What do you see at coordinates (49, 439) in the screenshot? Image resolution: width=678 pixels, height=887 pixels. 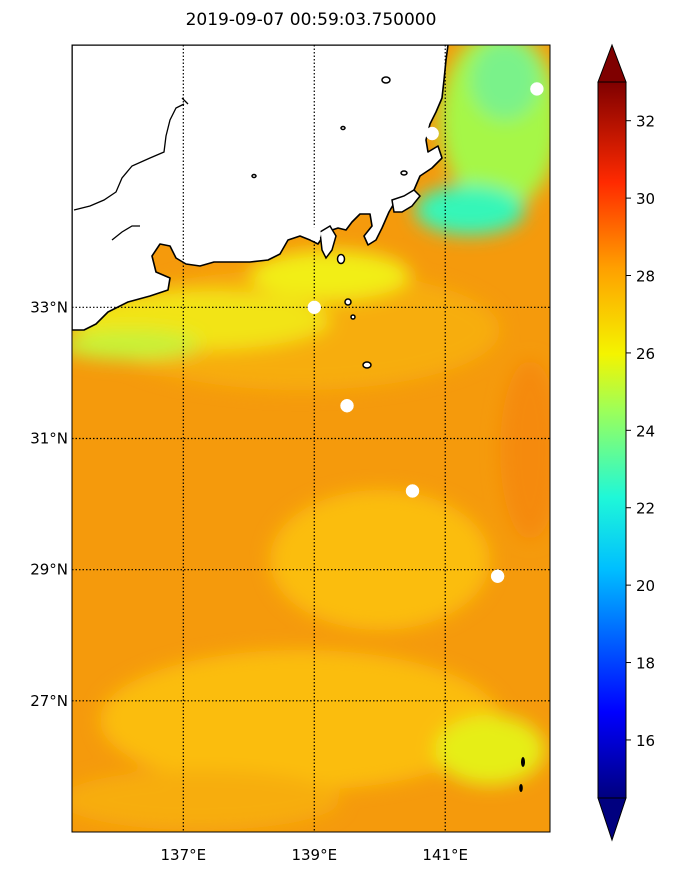 I see `lat-tick-label: 31°N` at bounding box center [49, 439].